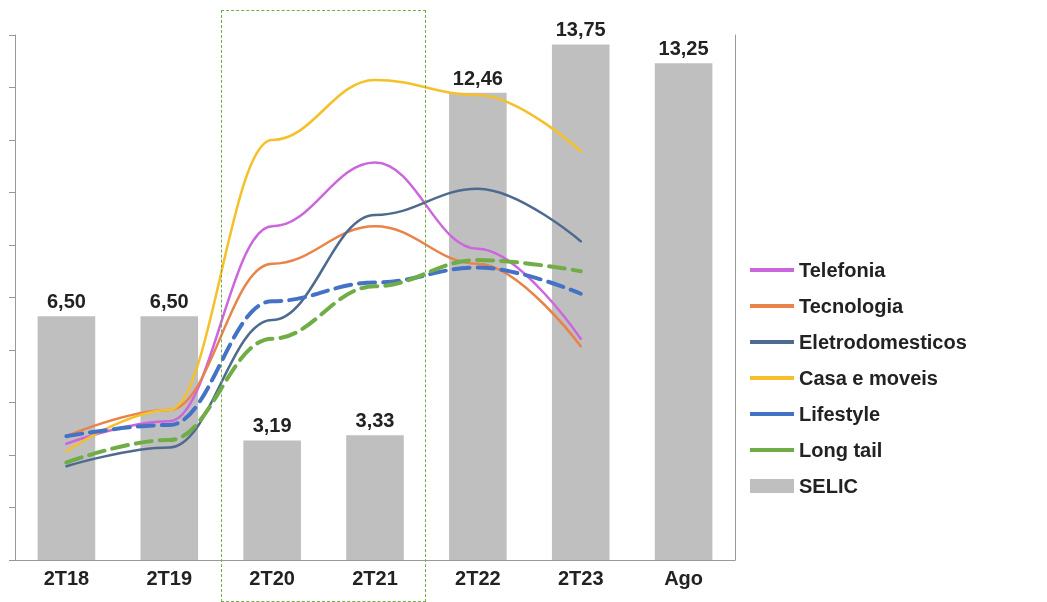  Describe the element at coordinates (840, 414) in the screenshot. I see `legend-label: Lifestyle` at that location.